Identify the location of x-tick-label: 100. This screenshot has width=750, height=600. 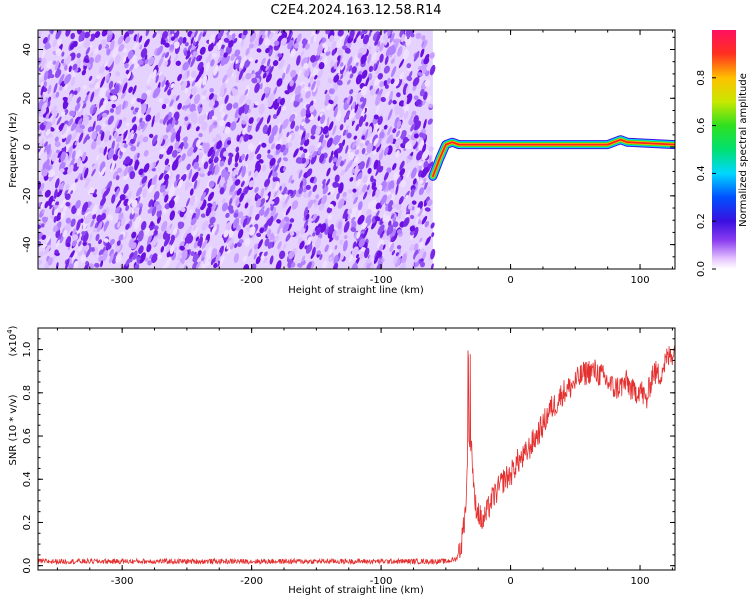
(639, 581).